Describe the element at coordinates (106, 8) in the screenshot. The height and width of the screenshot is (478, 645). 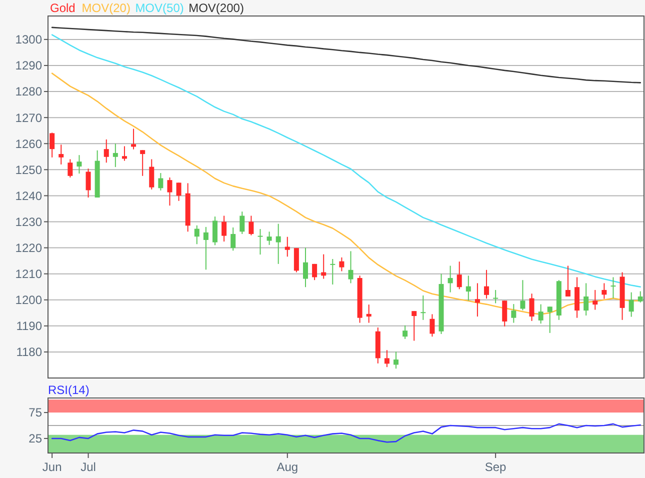
I see `text: MOV(20)` at that location.